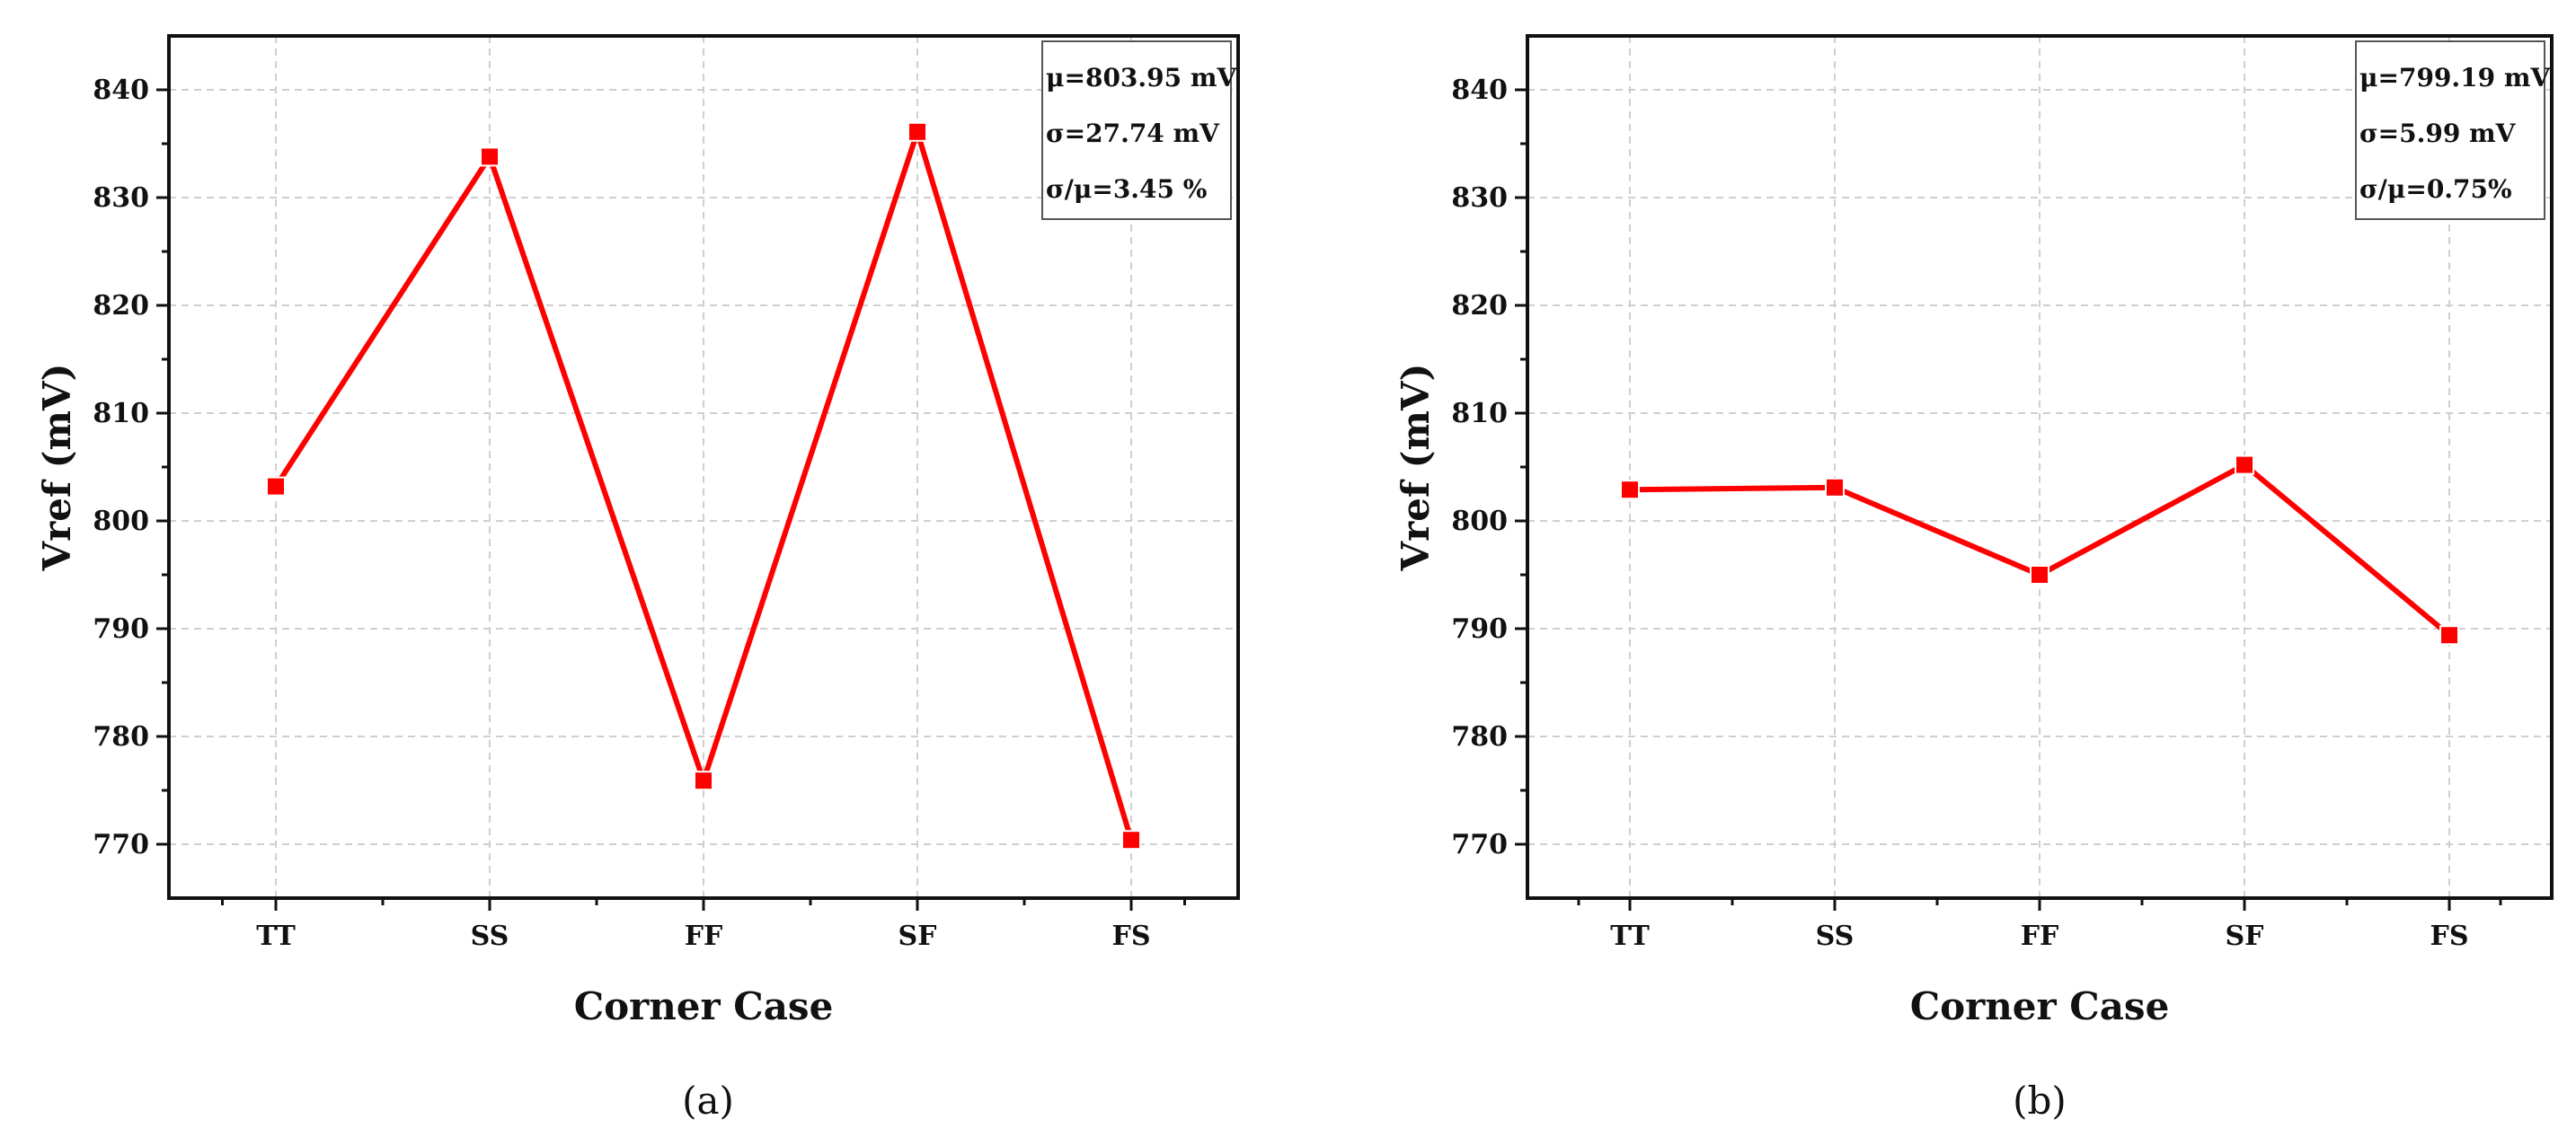 This screenshot has width=2576, height=1146. What do you see at coordinates (1126, 189) in the screenshot?
I see `stats-line: σ/μ=3.45 %` at bounding box center [1126, 189].